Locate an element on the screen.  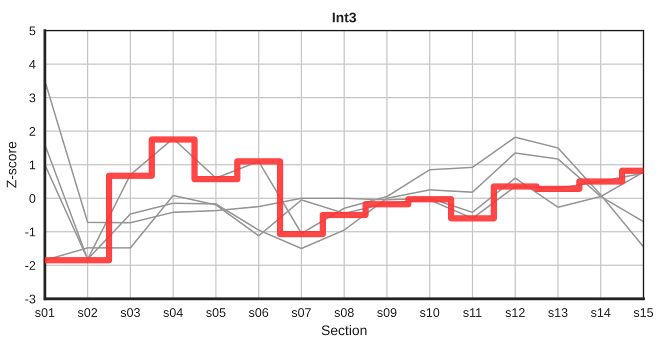
y-tick-label: 2 is located at coordinates (33, 131).